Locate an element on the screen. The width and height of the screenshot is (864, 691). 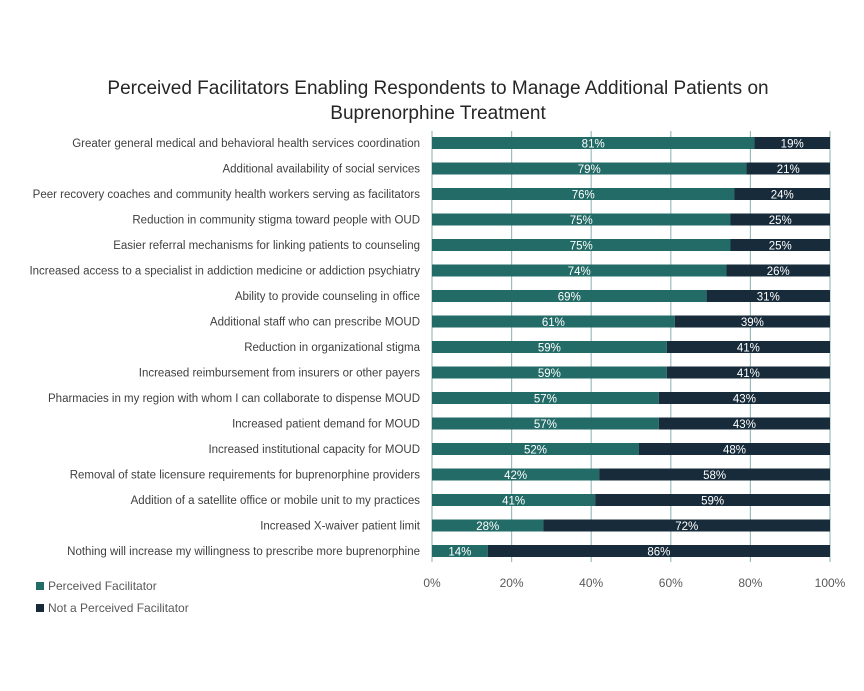
data-label: 61% is located at coordinates (553, 323).